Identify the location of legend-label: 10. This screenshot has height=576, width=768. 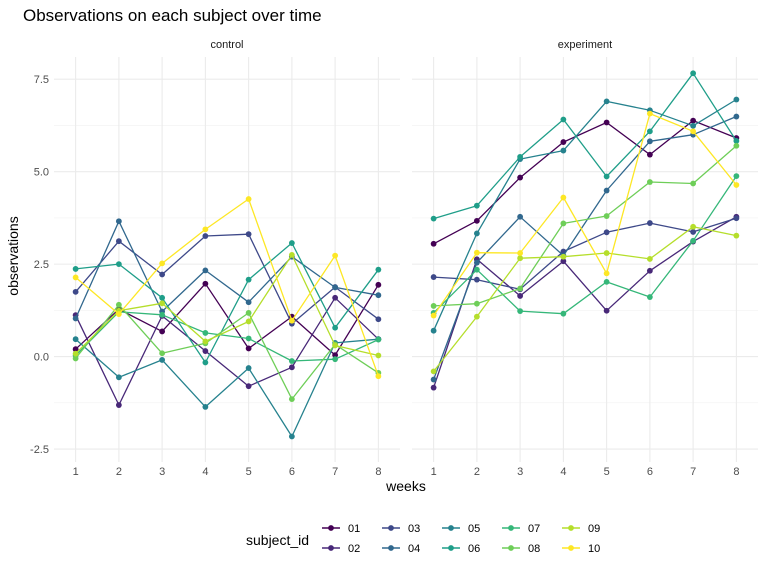
(594, 549).